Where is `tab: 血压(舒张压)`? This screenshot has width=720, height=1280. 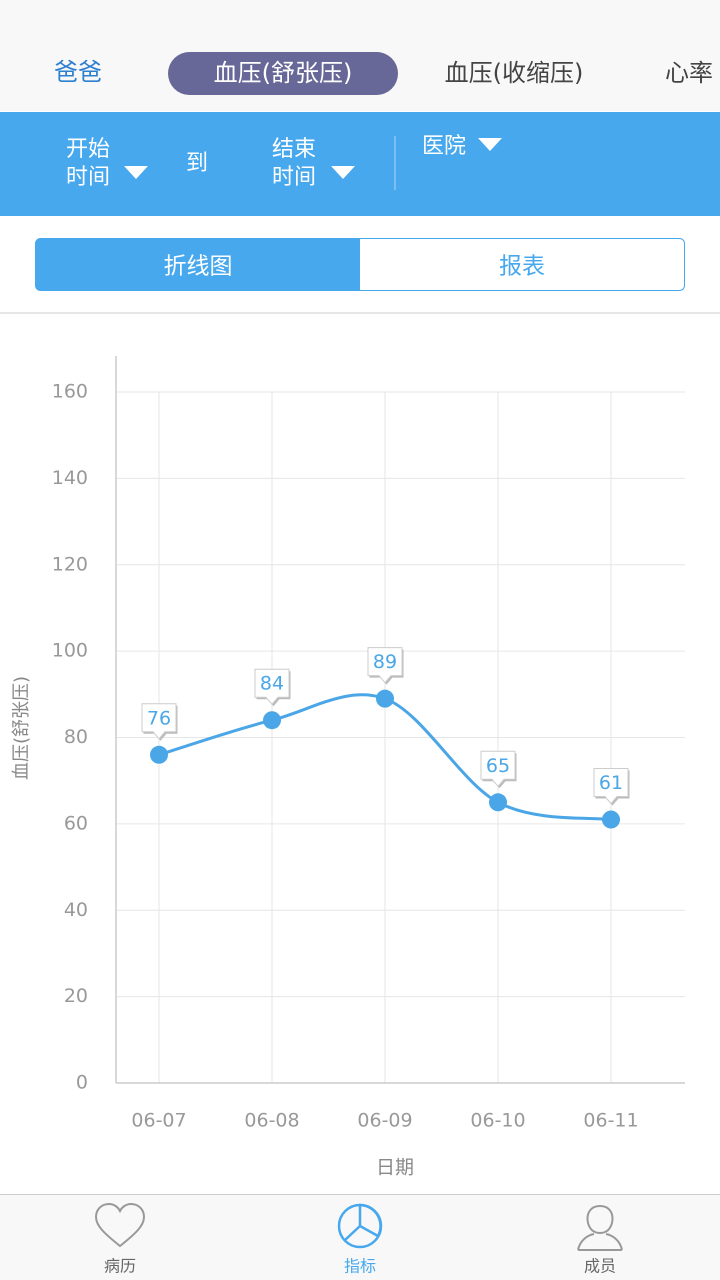 tab: 血压(舒张压) is located at coordinates (283, 73).